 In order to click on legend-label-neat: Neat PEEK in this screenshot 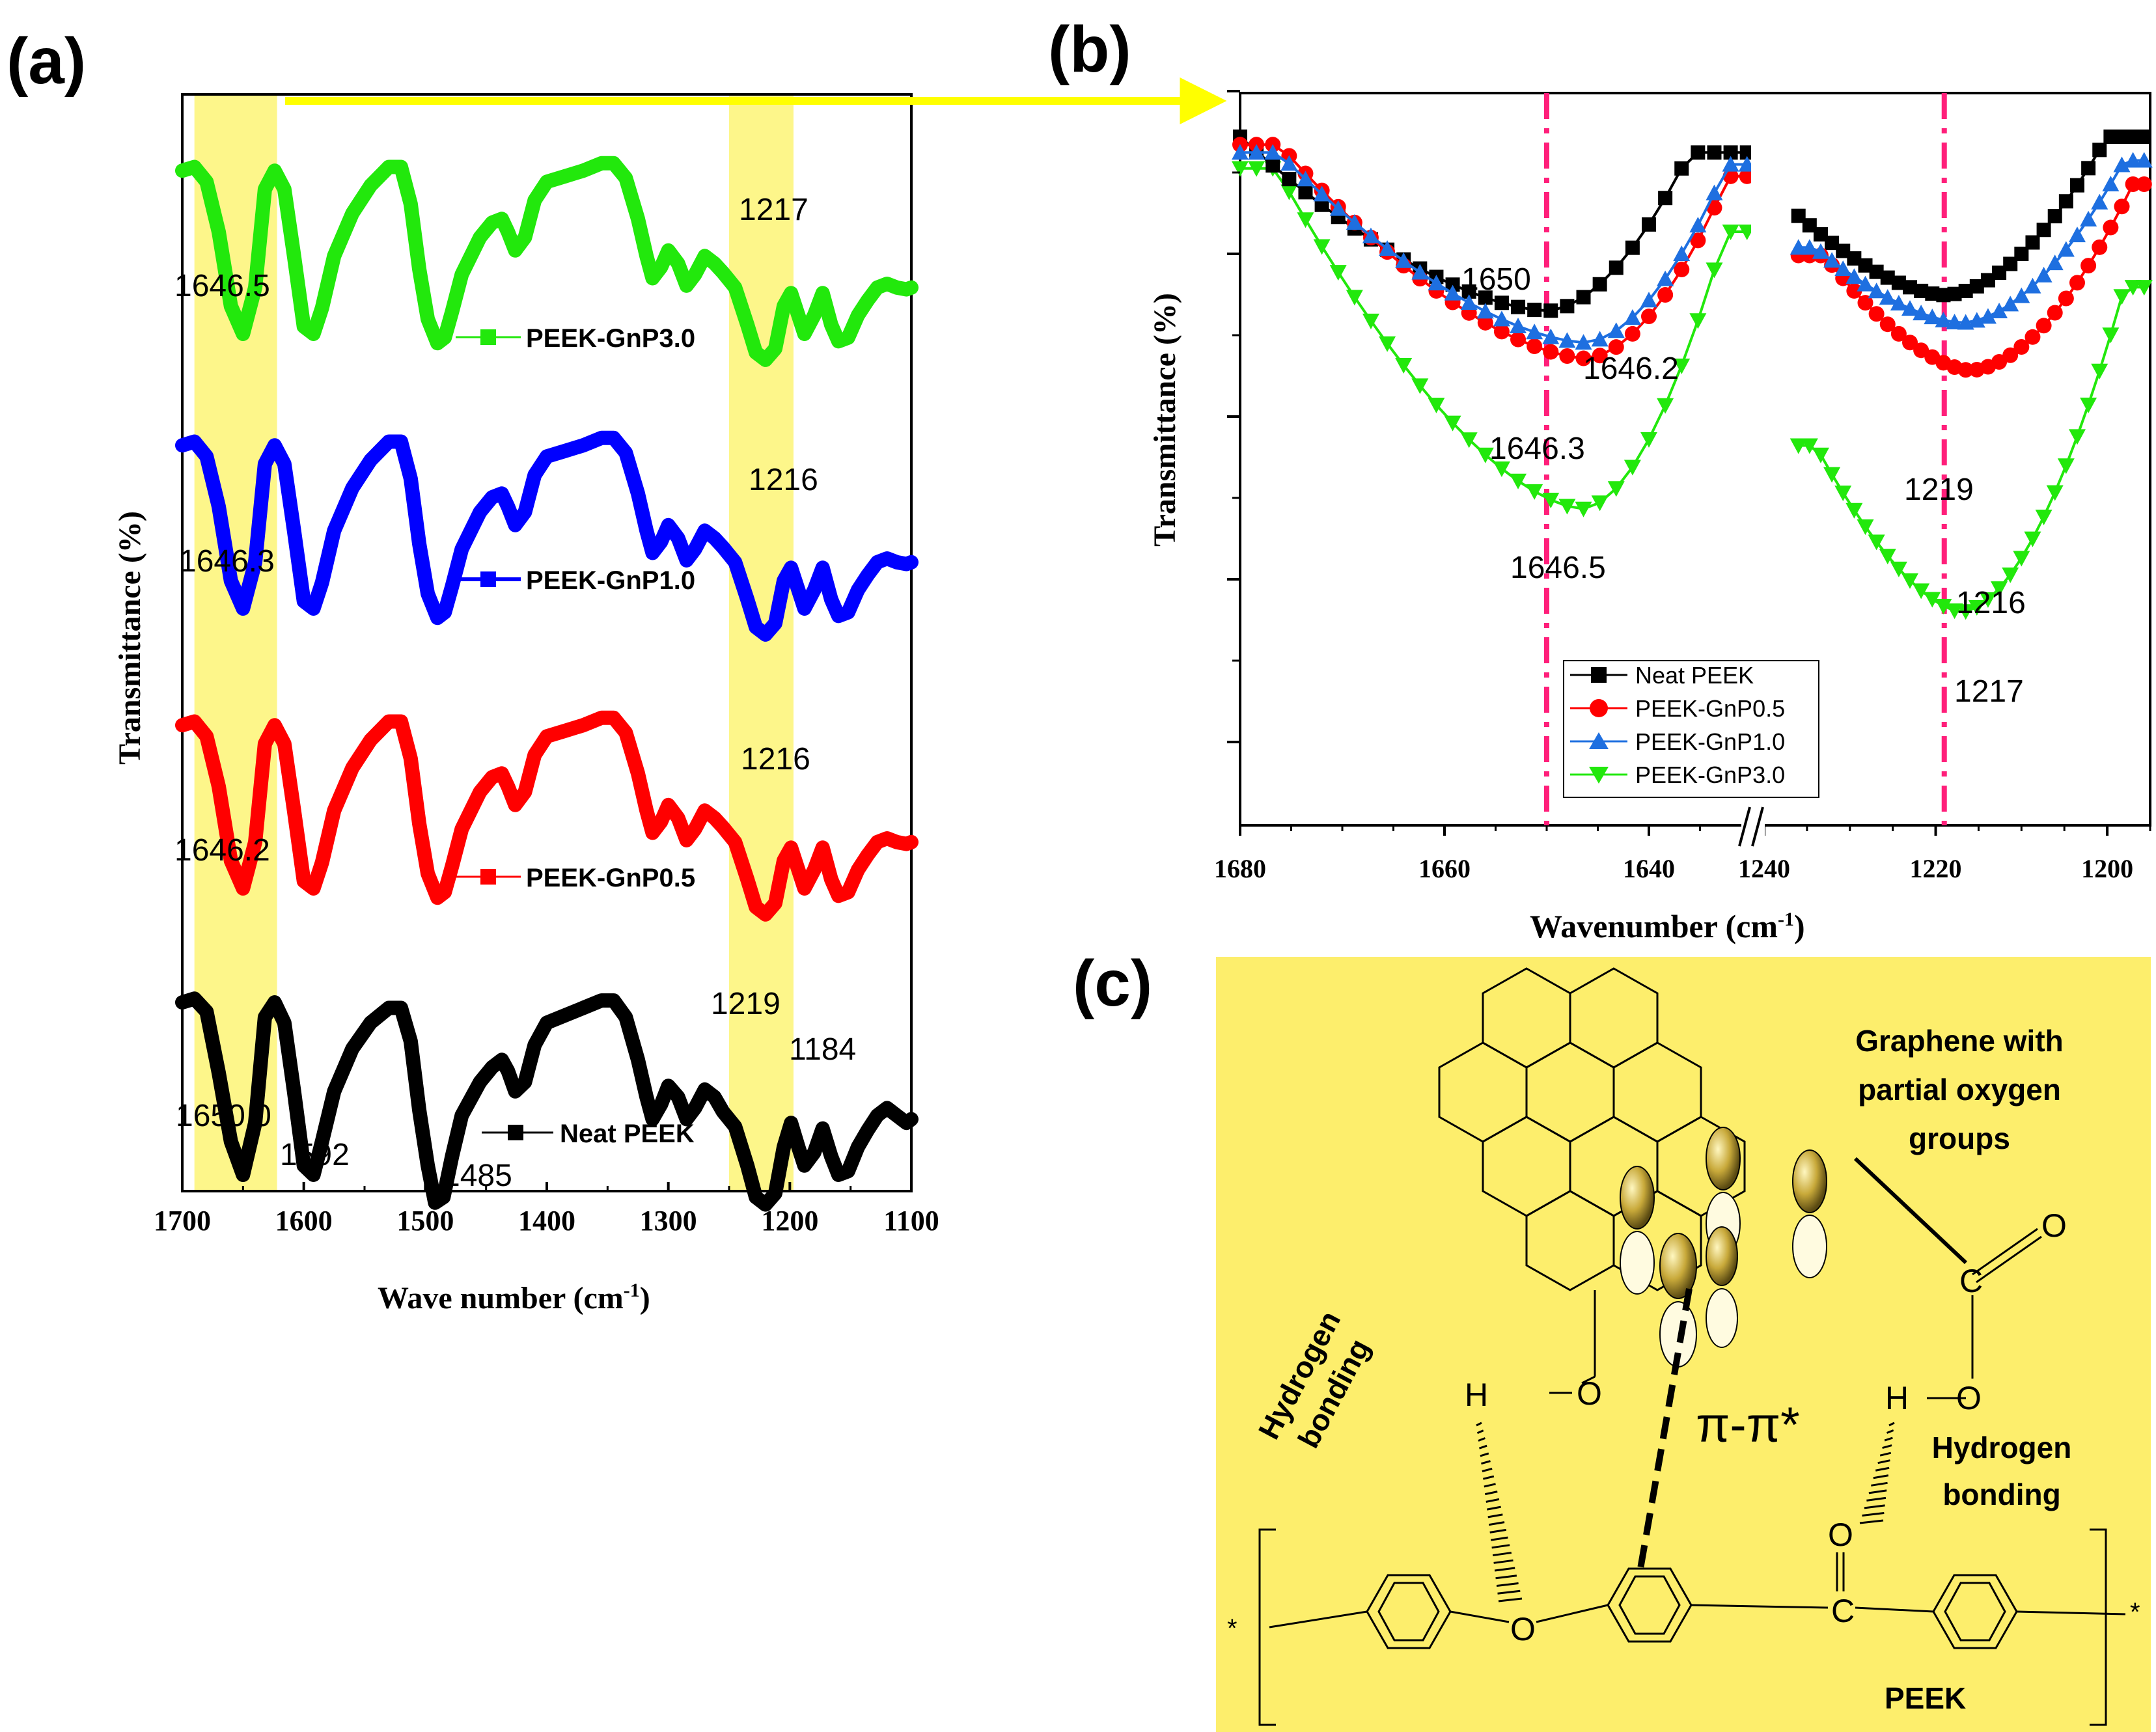, I will do `click(627, 1134)`.